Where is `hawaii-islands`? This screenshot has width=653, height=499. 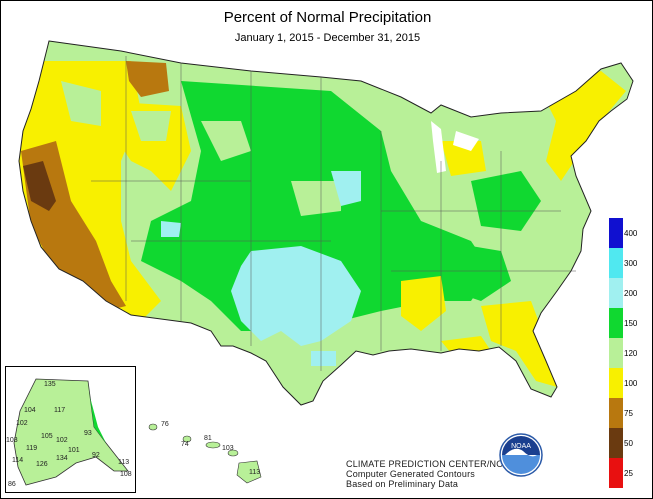 hawaii-islands is located at coordinates (205, 453).